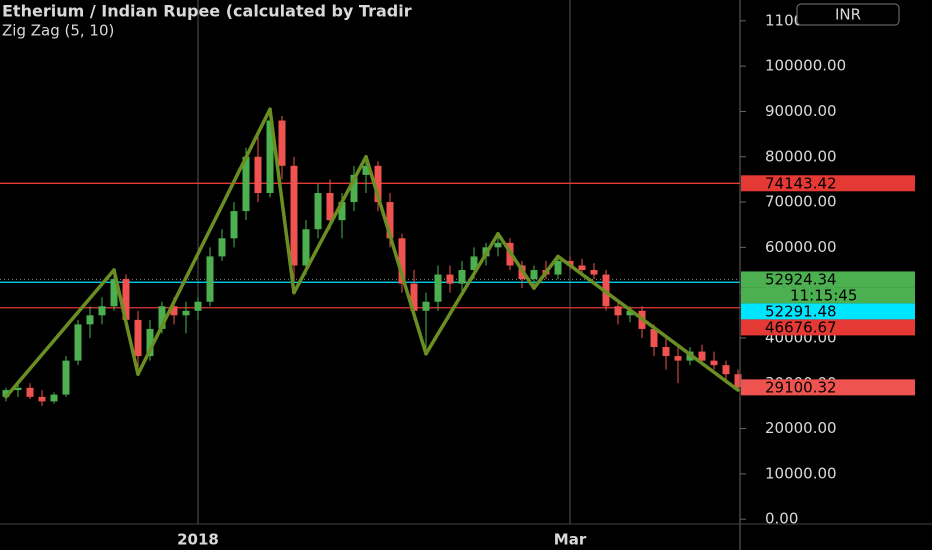  Describe the element at coordinates (801, 327) in the screenshot. I see `price-label: 46676.67` at that location.